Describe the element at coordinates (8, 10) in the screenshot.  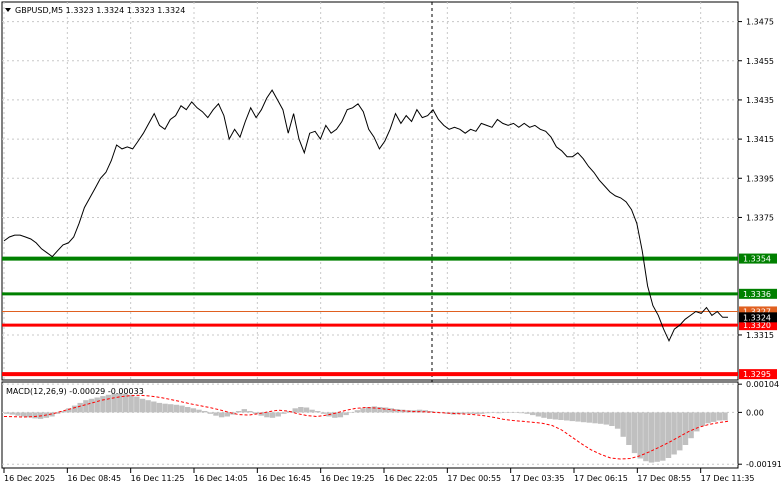
I see `dropdown-triangle-icon` at that location.